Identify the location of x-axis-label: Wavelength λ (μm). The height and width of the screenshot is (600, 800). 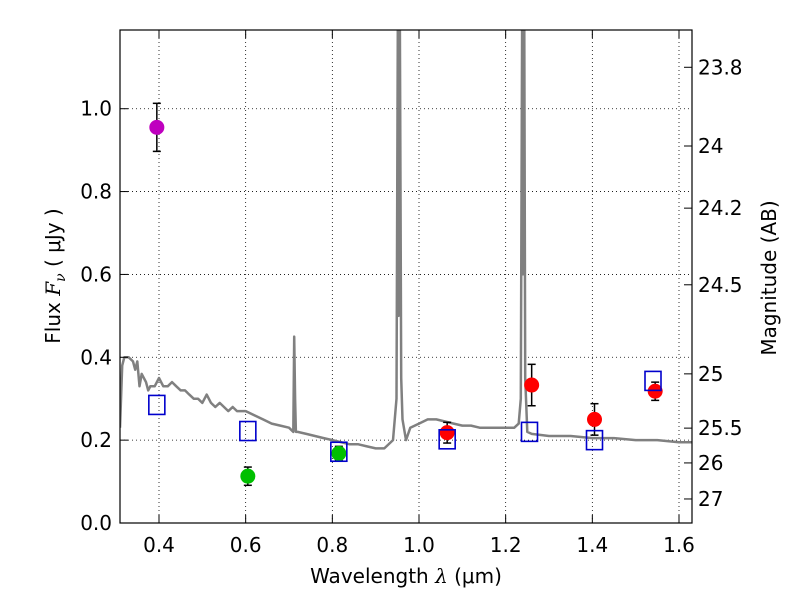
(406, 576).